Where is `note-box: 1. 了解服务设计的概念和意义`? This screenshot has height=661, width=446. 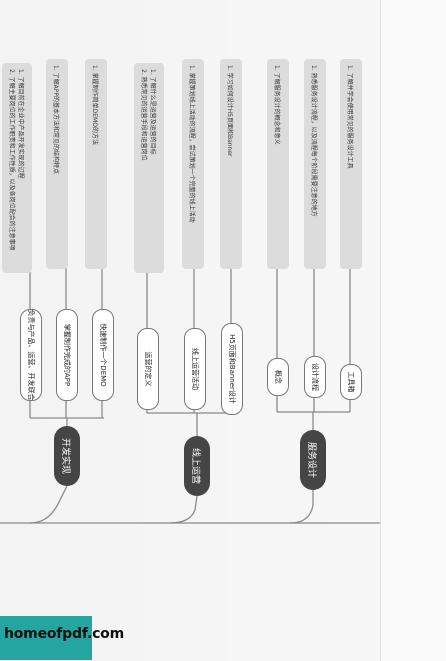 note-box: 1. 了解服务设计的概念和意义 is located at coordinates (278, 164).